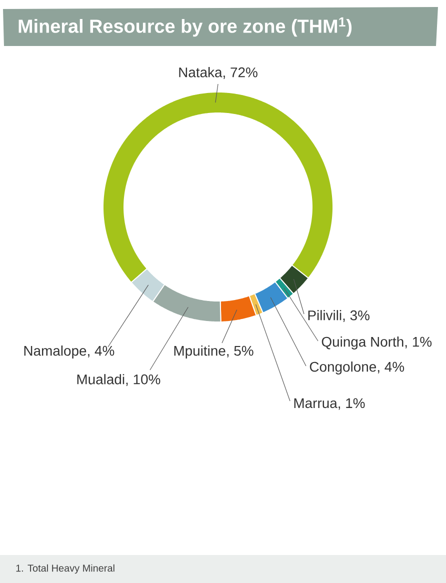  Describe the element at coordinates (214, 352) in the screenshot. I see `slice-label: Mpuitine, 5%` at that location.